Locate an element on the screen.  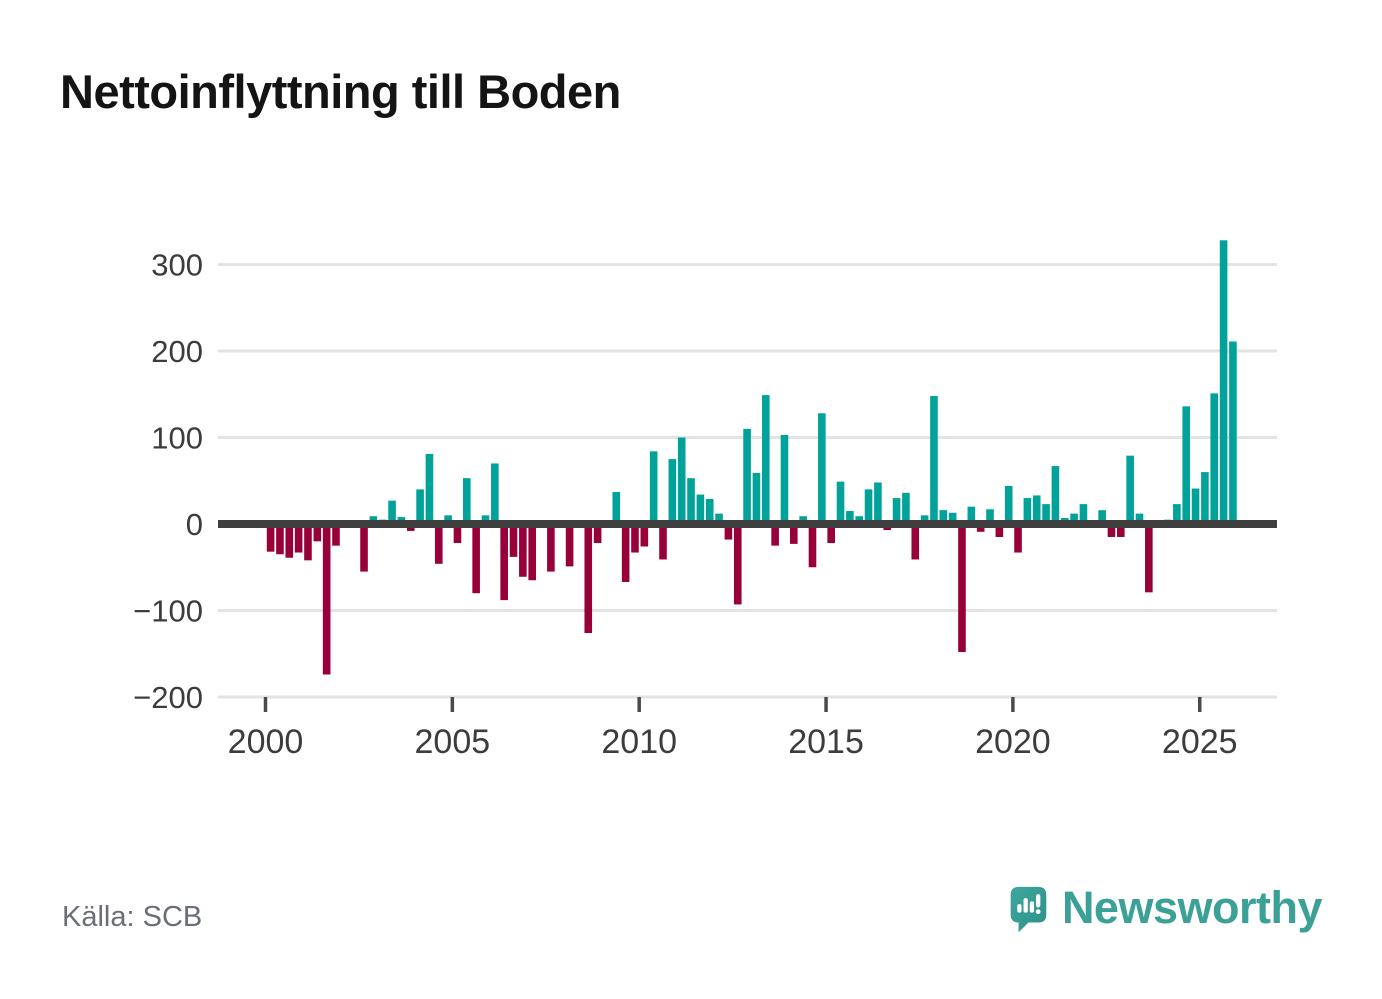
chart-title: Nettoinflyttning till Boden is located at coordinates (340, 91).